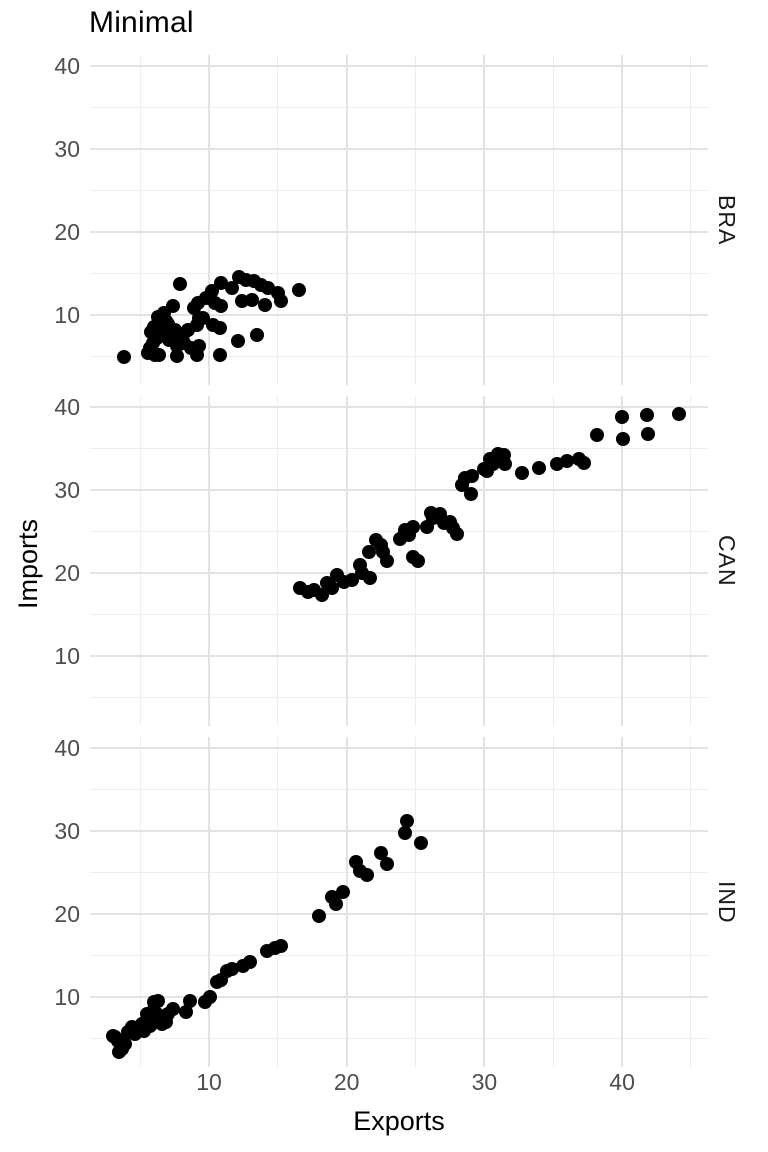  Describe the element at coordinates (209, 1082) in the screenshot. I see `x-tick-label: 10` at that location.